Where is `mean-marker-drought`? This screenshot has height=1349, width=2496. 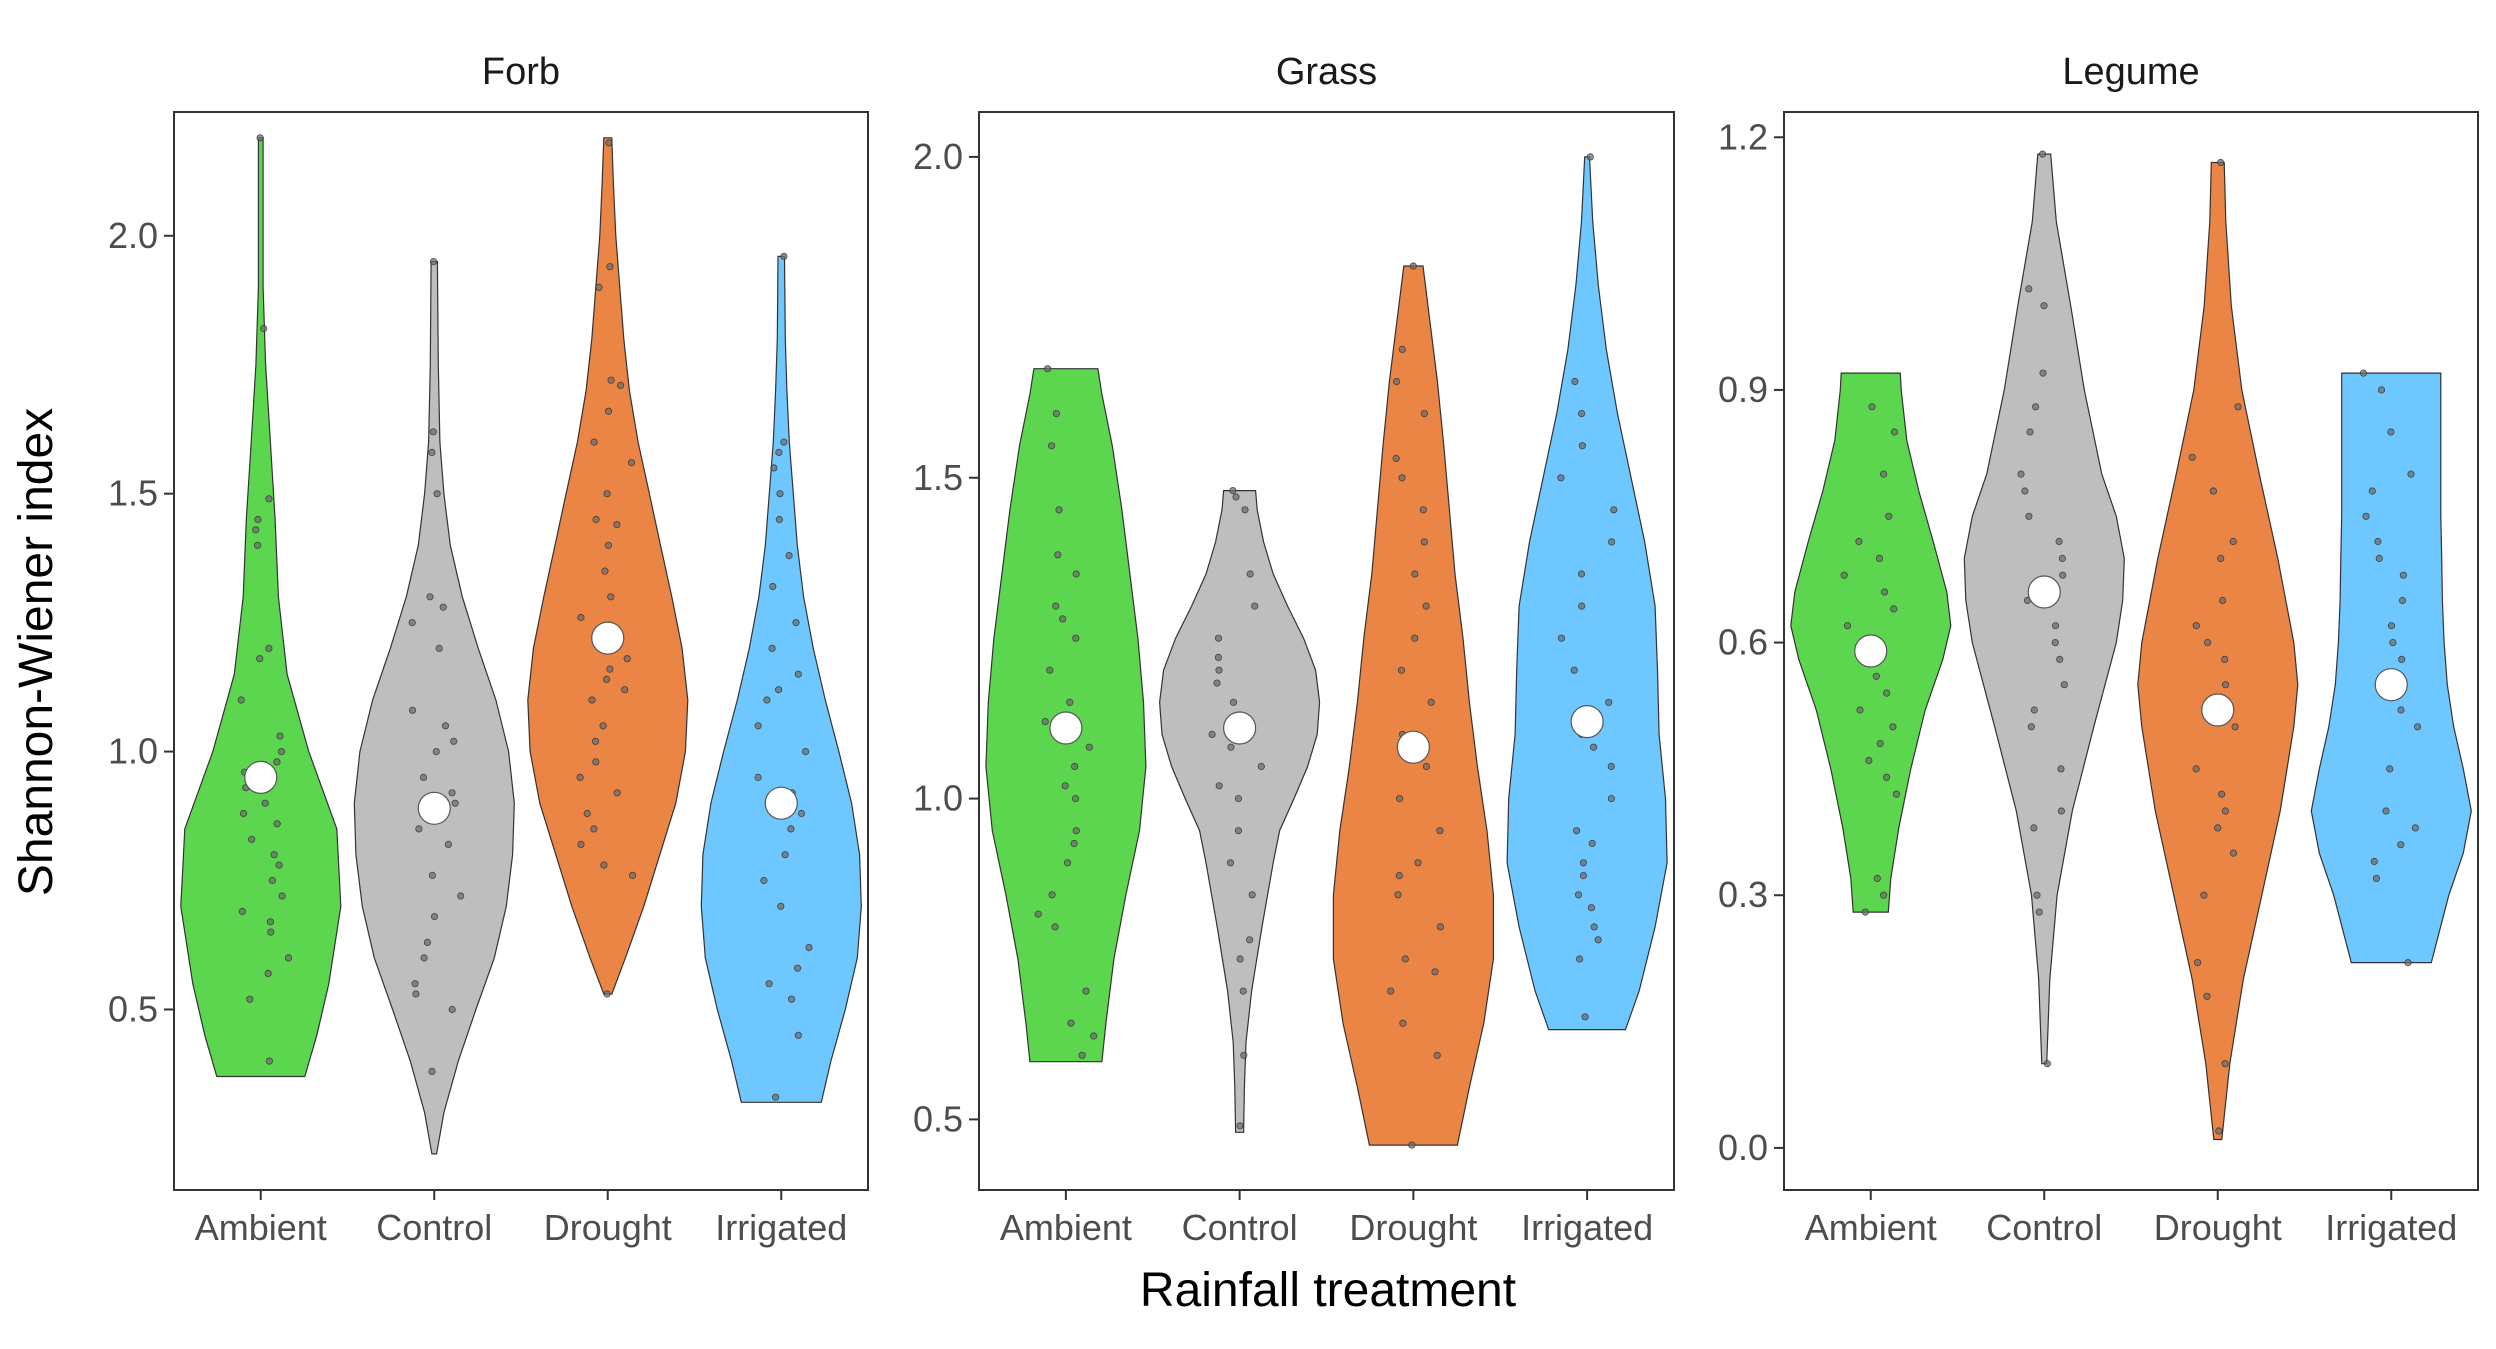 mean-marker-drought is located at coordinates (608, 638).